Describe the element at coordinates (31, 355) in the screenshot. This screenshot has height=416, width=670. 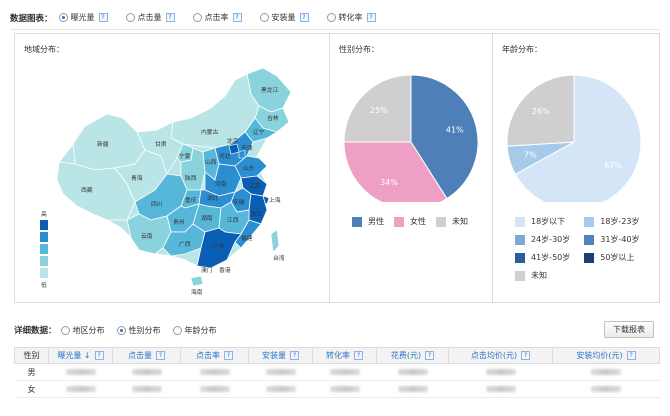
I see `col-gender: 性别` at that location.